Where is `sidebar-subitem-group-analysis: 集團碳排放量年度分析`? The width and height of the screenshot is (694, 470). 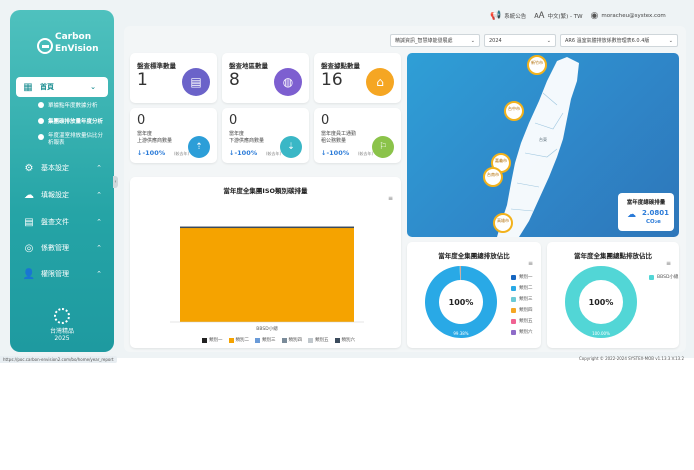 sidebar-subitem-group-analysis: 集團碳排放量年度分析 is located at coordinates (70, 121).